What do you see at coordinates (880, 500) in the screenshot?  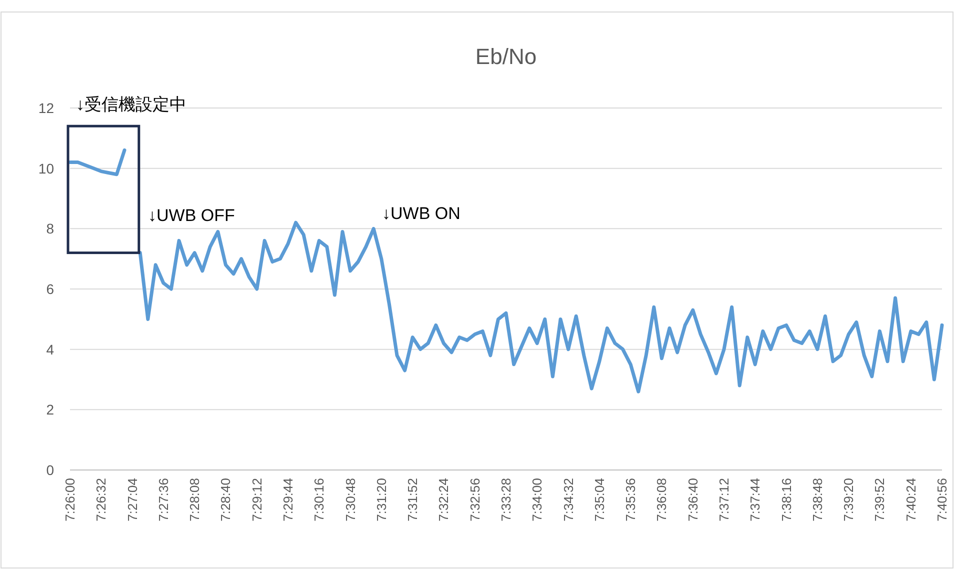 I see `x-tick-label: 7:39:52` at bounding box center [880, 500].